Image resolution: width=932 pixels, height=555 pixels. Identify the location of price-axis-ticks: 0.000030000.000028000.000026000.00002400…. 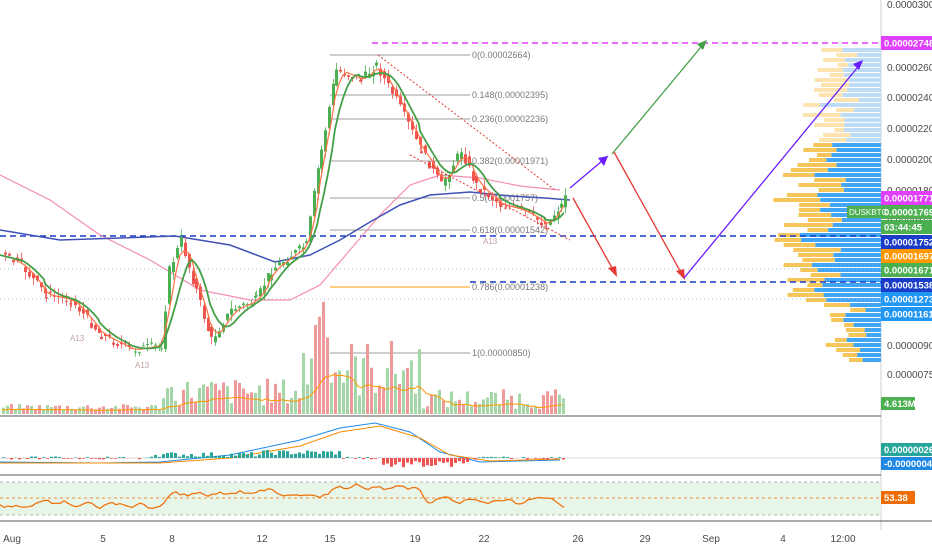
(909, 190).